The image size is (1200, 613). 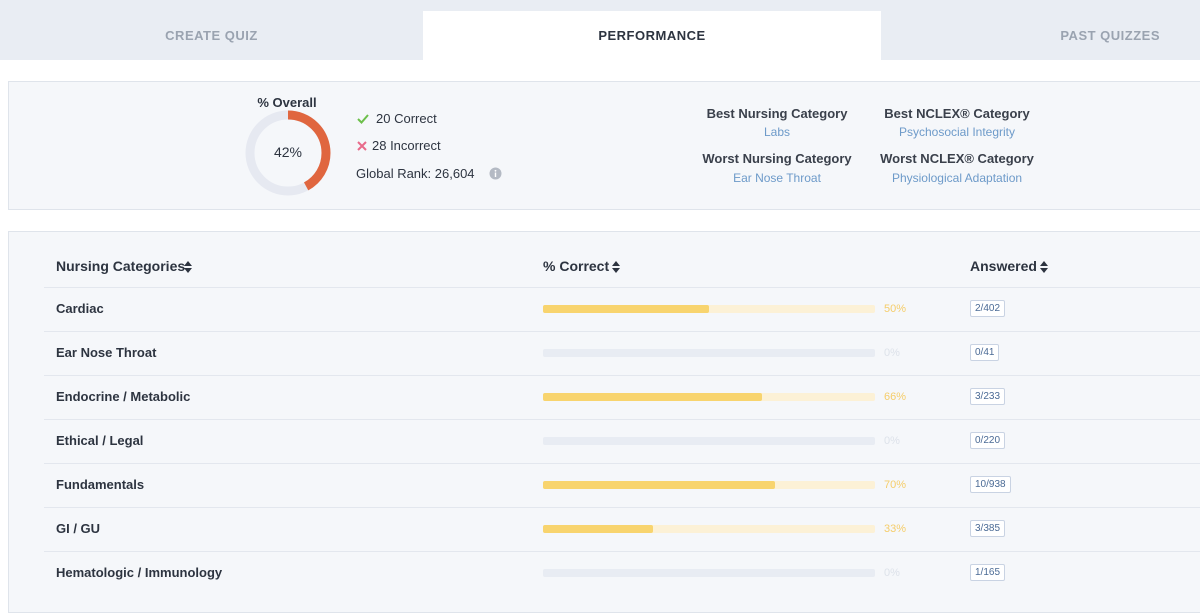 I want to click on answered-pill: 2/402, so click(x=988, y=308).